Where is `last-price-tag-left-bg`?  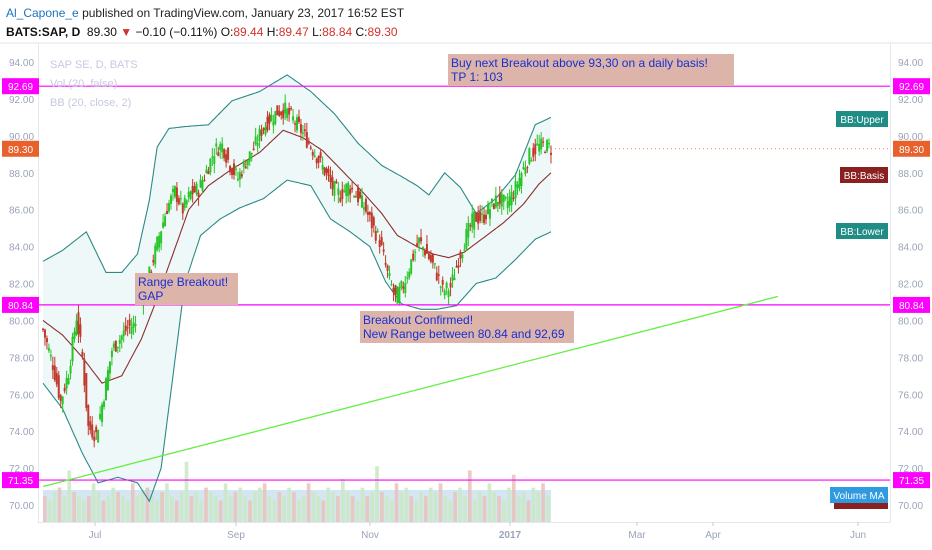
last-price-tag-left-bg is located at coordinates (20, 148).